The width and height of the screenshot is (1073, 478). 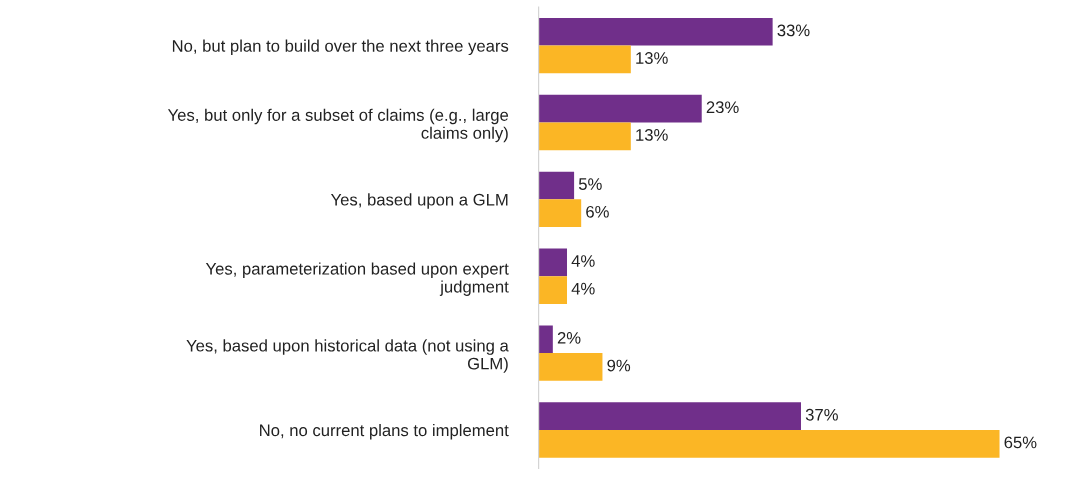 I want to click on data-label: 23%, so click(x=722, y=107).